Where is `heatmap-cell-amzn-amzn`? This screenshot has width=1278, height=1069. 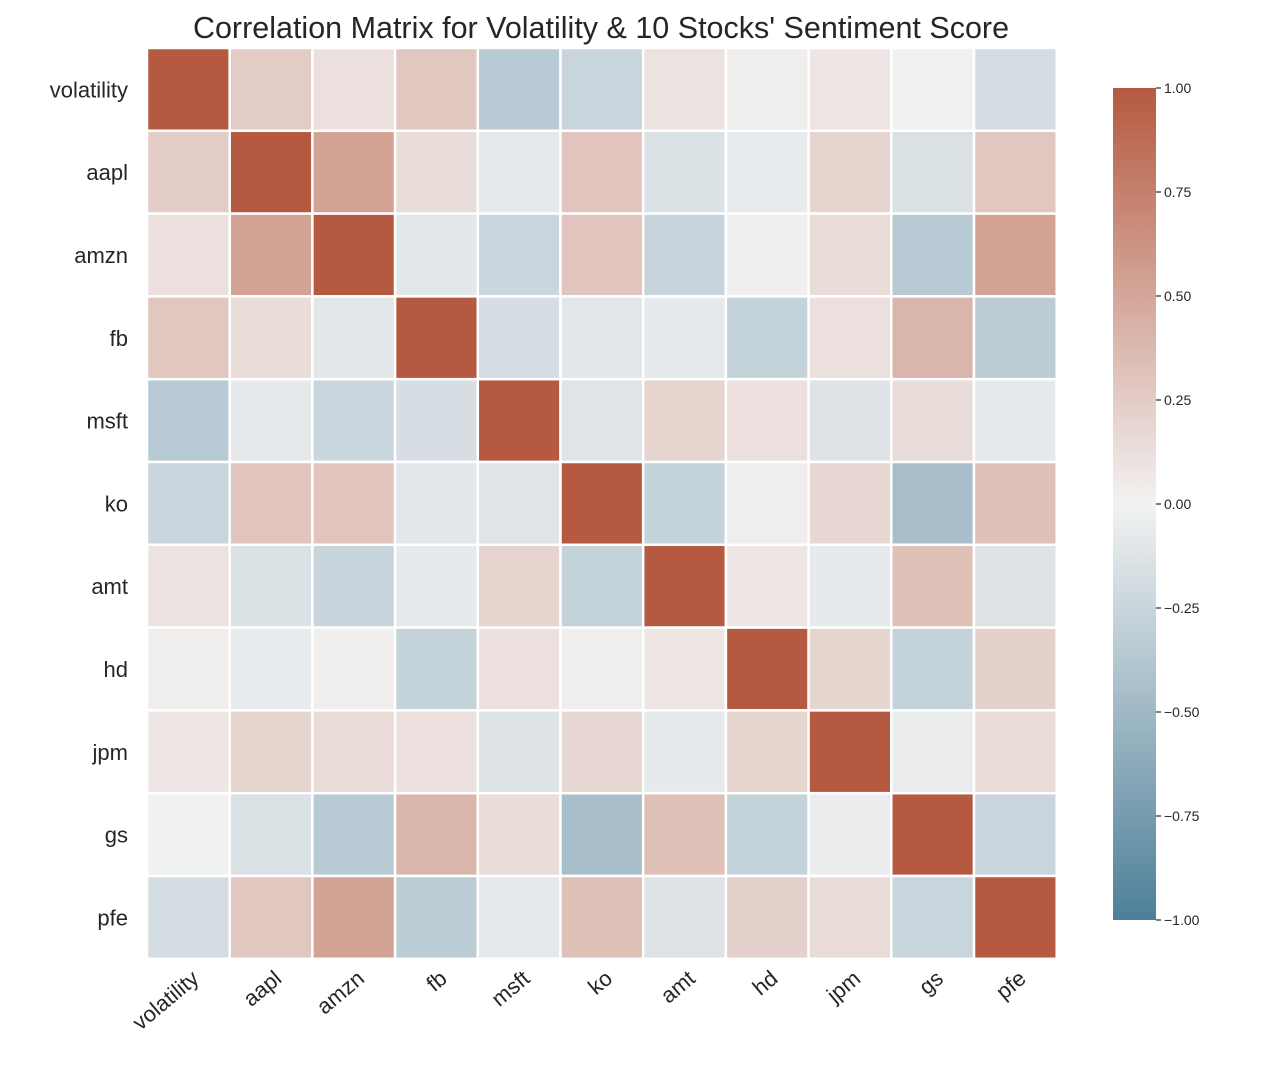 heatmap-cell-amzn-amzn is located at coordinates (354, 255).